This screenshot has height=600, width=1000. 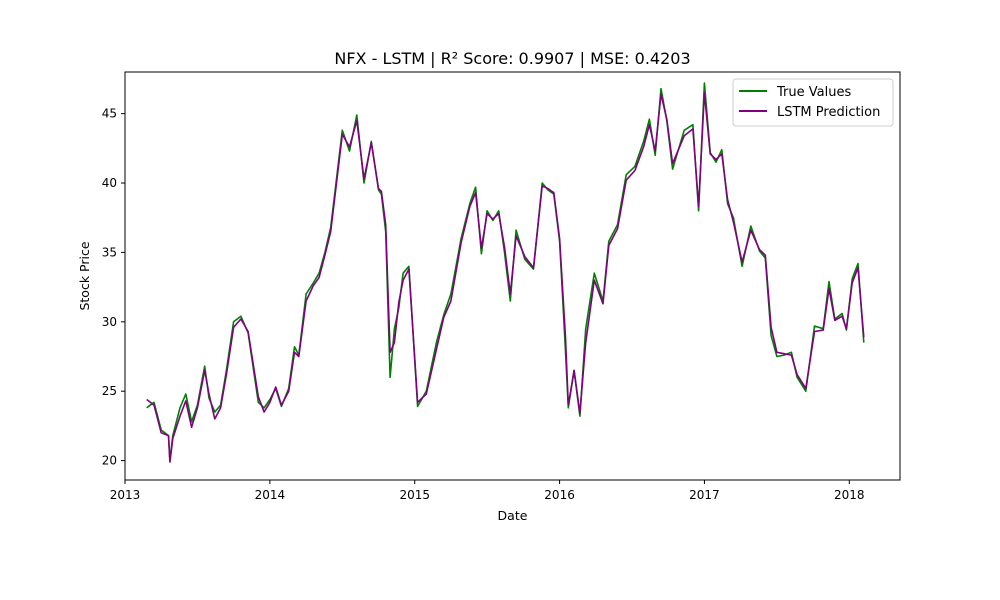 What do you see at coordinates (109, 183) in the screenshot?
I see `y-tick-label: 40` at bounding box center [109, 183].